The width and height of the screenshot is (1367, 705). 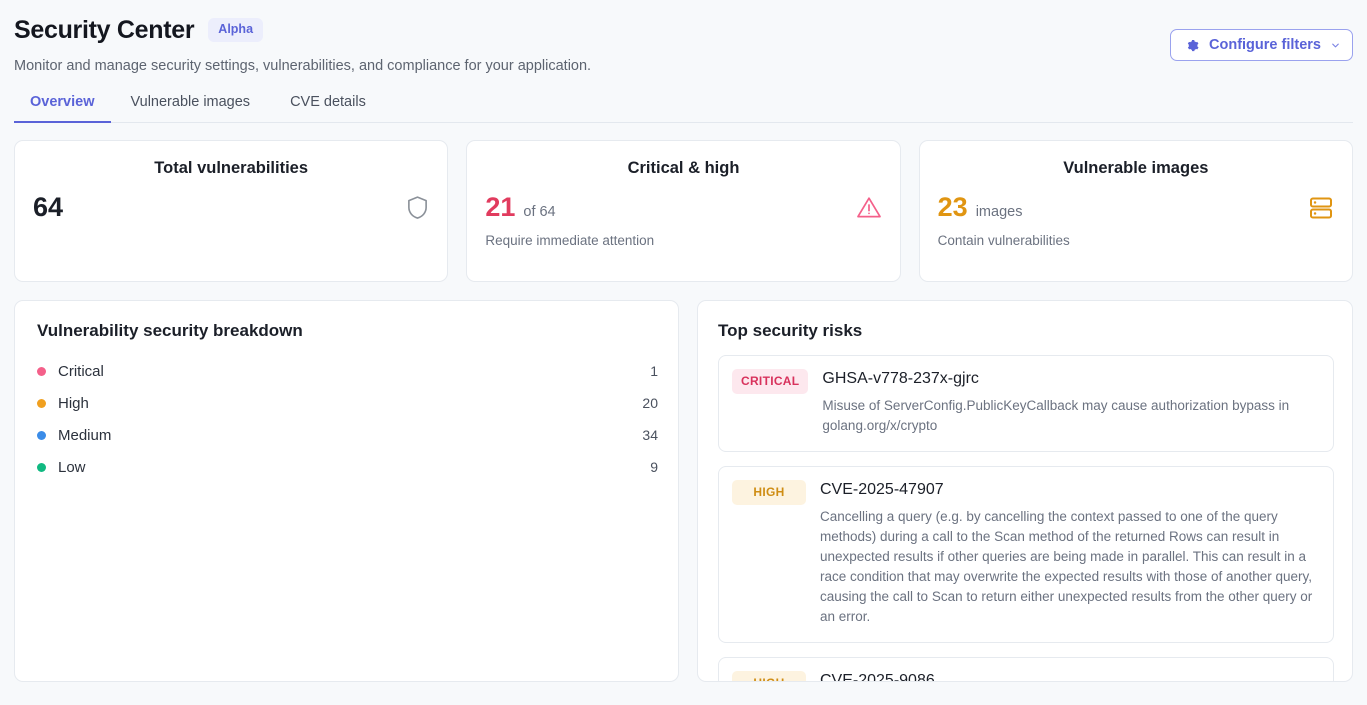 What do you see at coordinates (654, 467) in the screenshot?
I see `severity-count: 9` at bounding box center [654, 467].